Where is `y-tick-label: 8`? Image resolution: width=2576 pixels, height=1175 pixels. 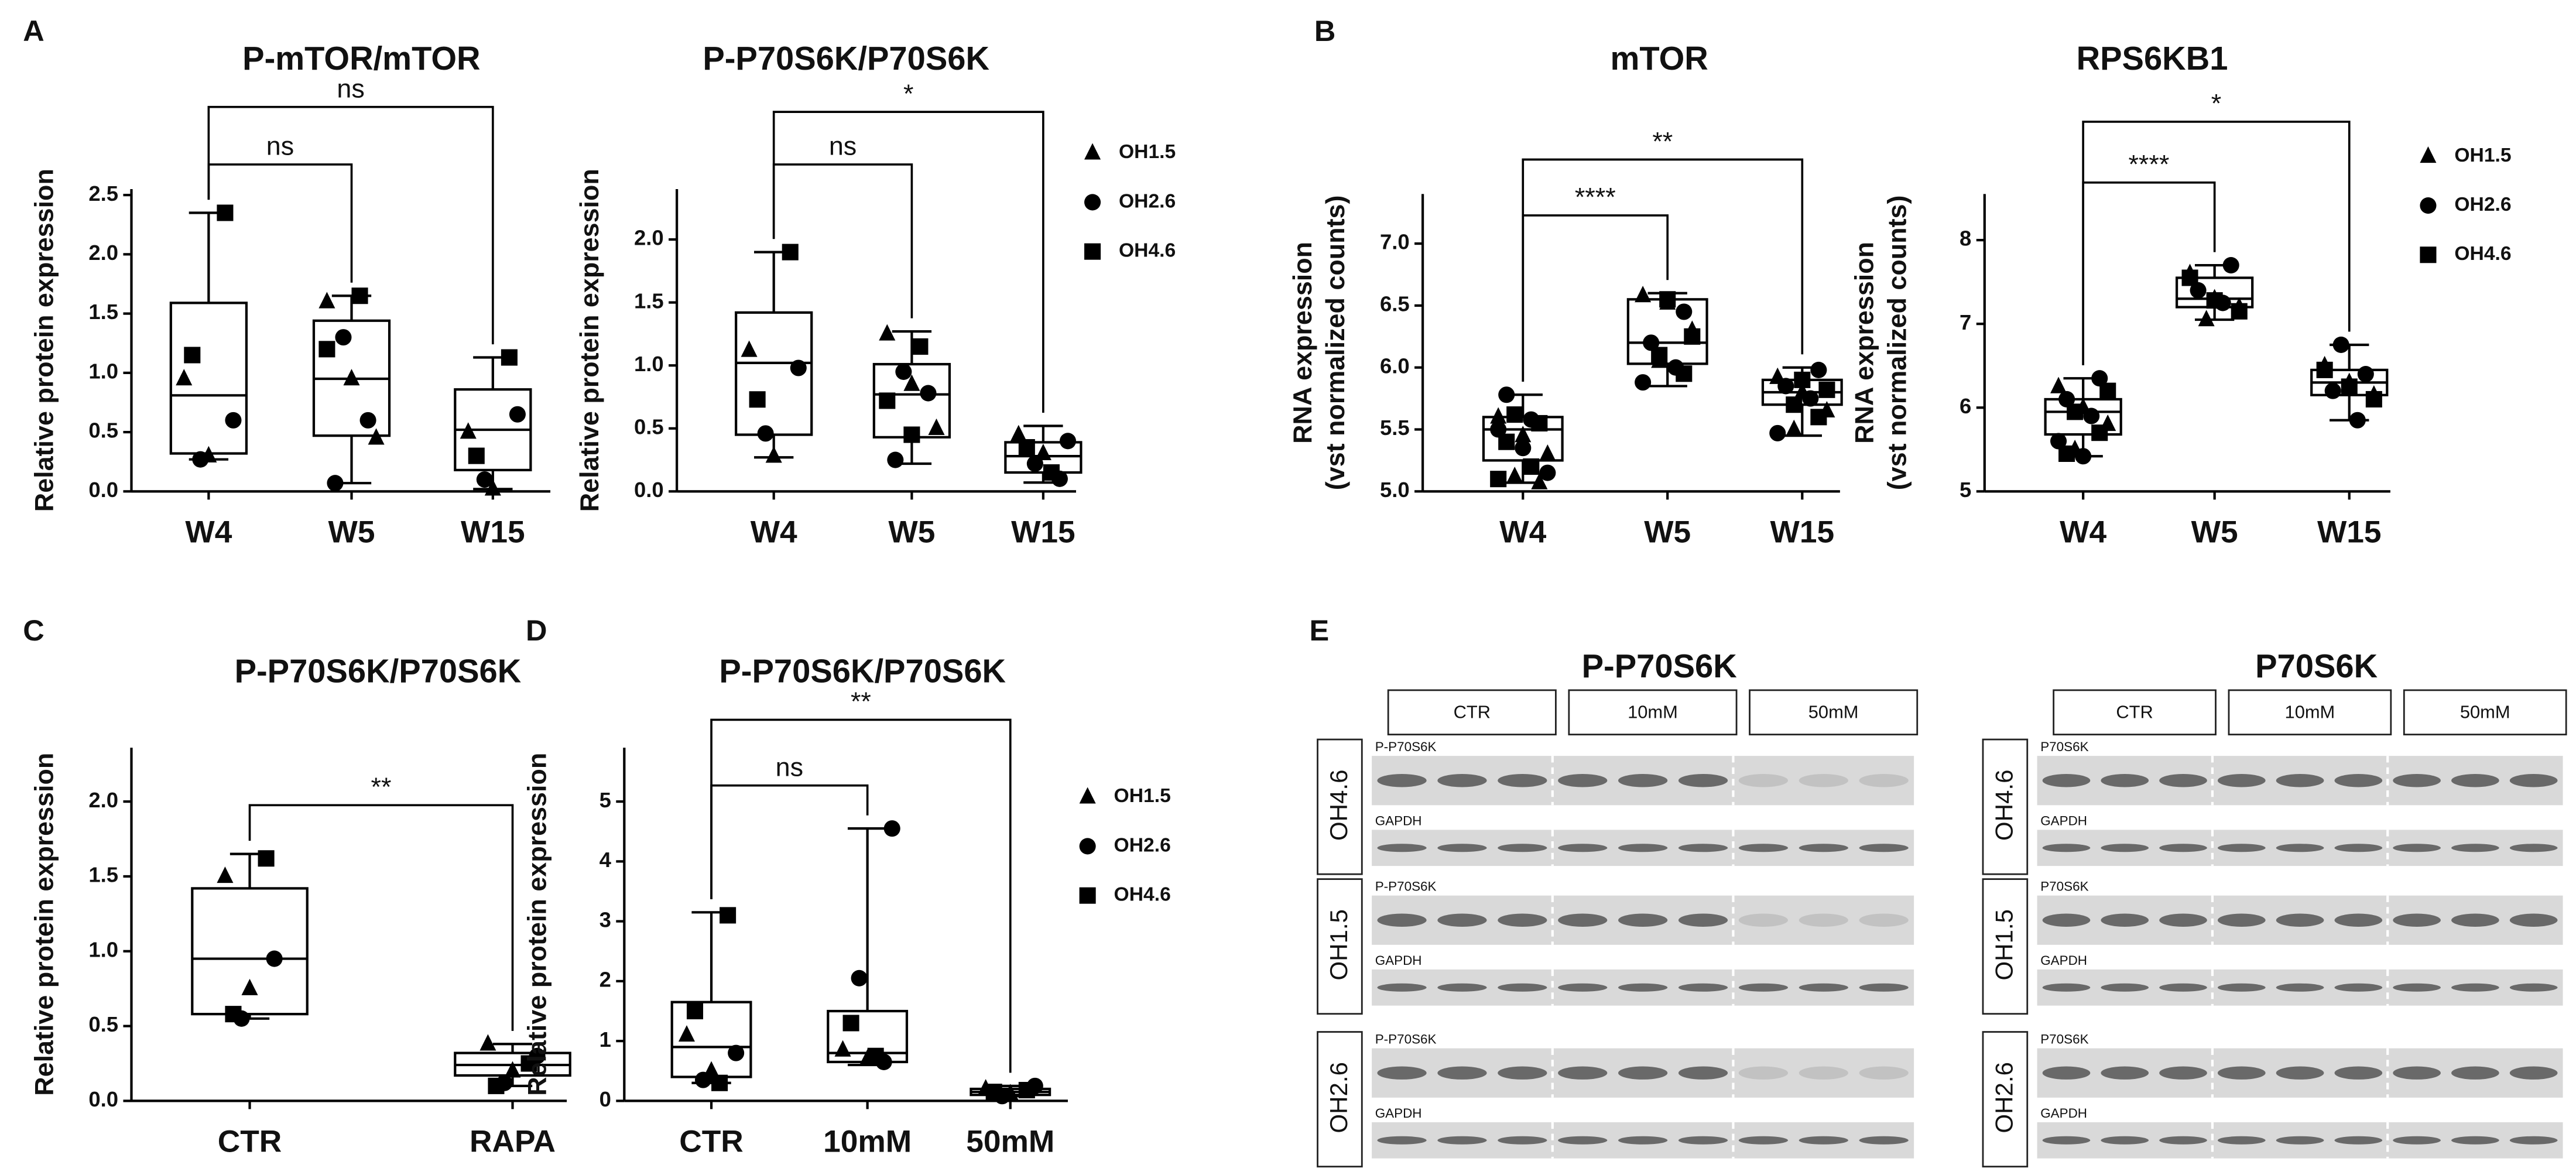
y-tick-label: 8 is located at coordinates (1965, 239).